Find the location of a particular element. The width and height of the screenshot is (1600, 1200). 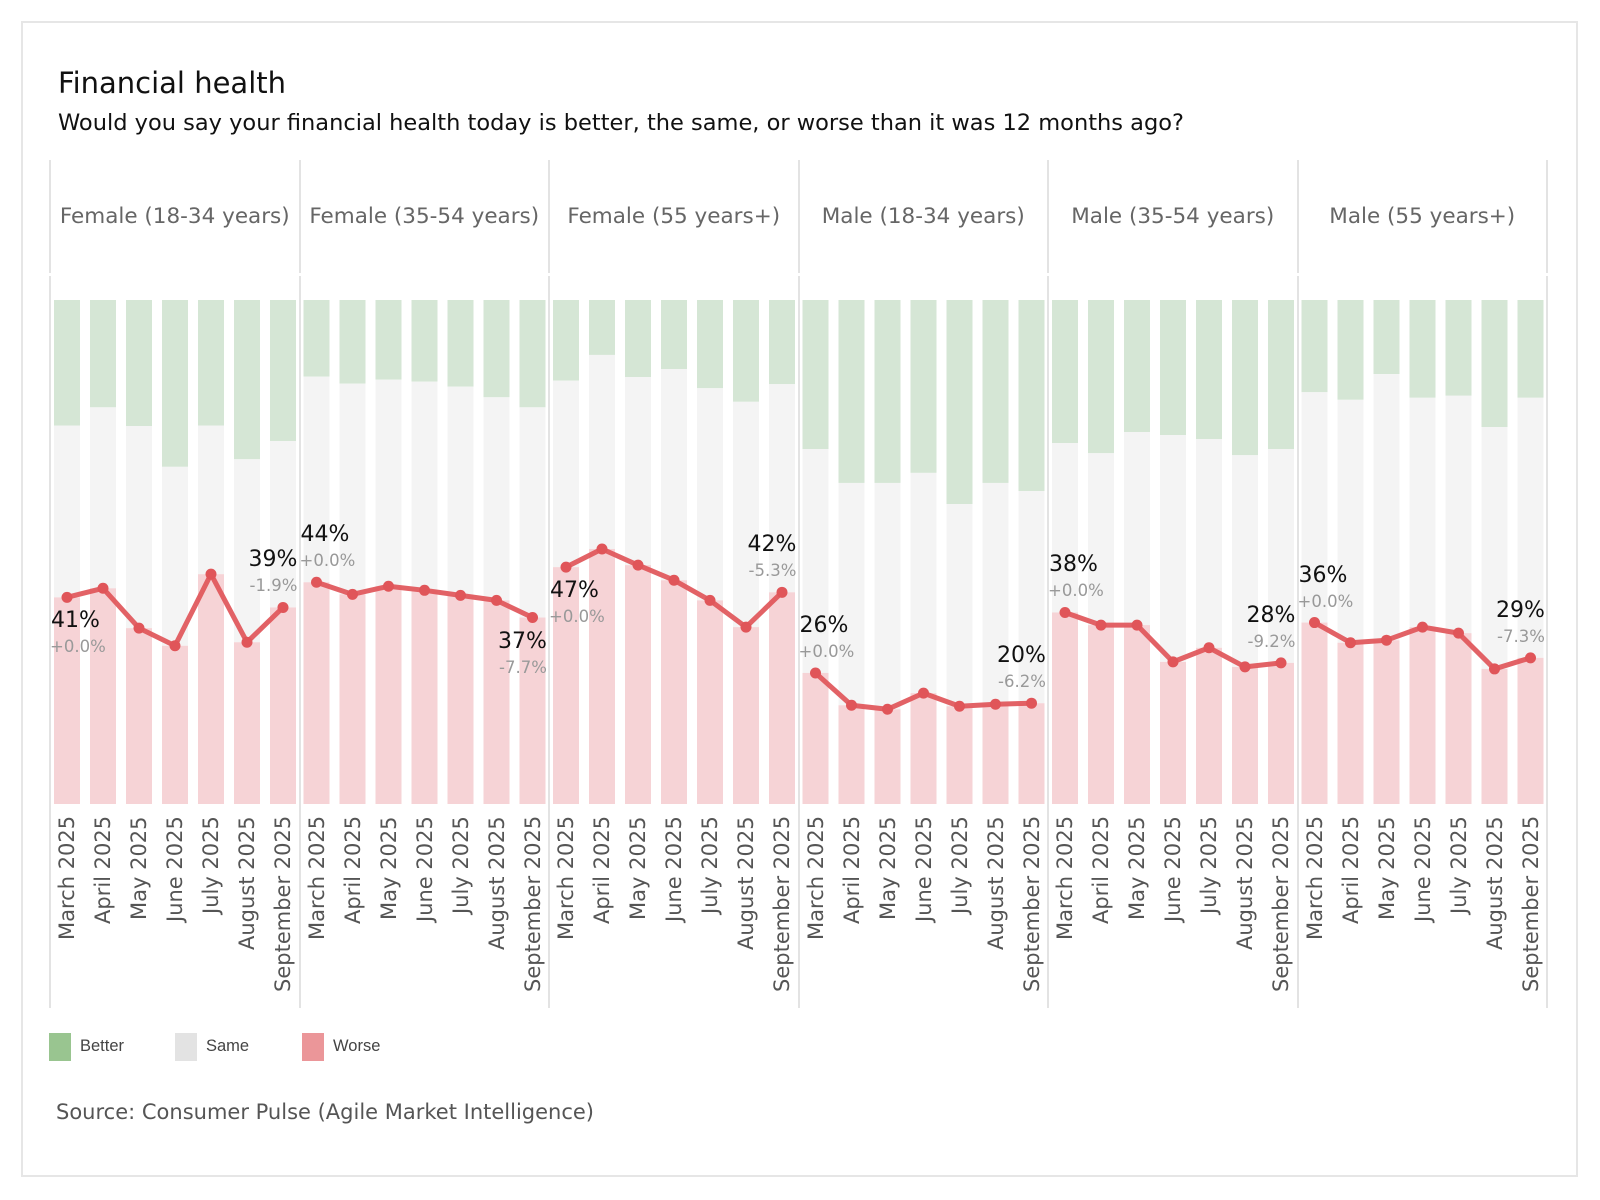

legend-item-worse: Worse is located at coordinates (341, 1046).